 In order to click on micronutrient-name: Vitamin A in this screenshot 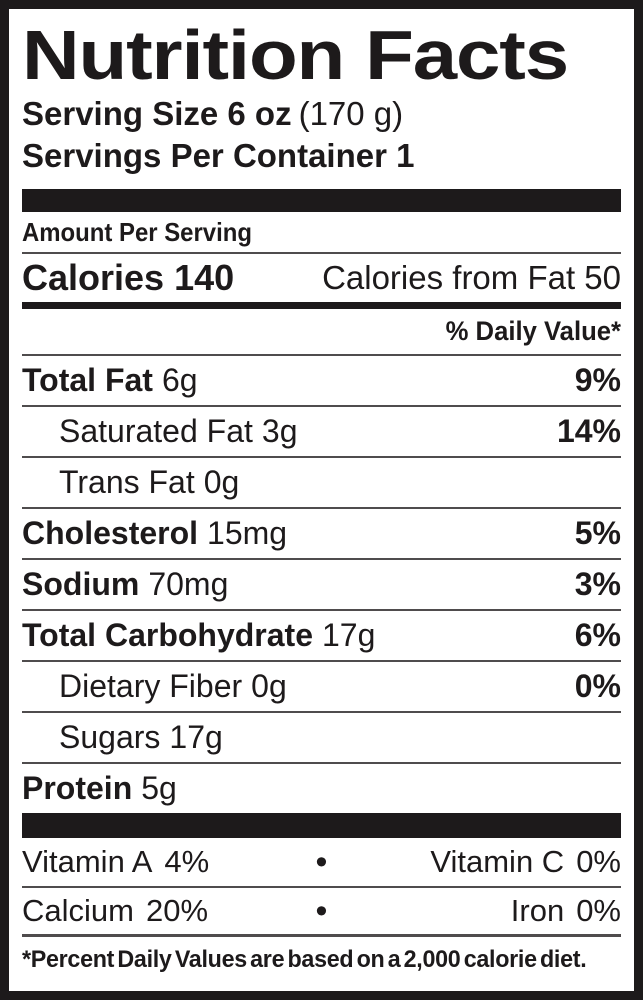, I will do `click(87, 861)`.